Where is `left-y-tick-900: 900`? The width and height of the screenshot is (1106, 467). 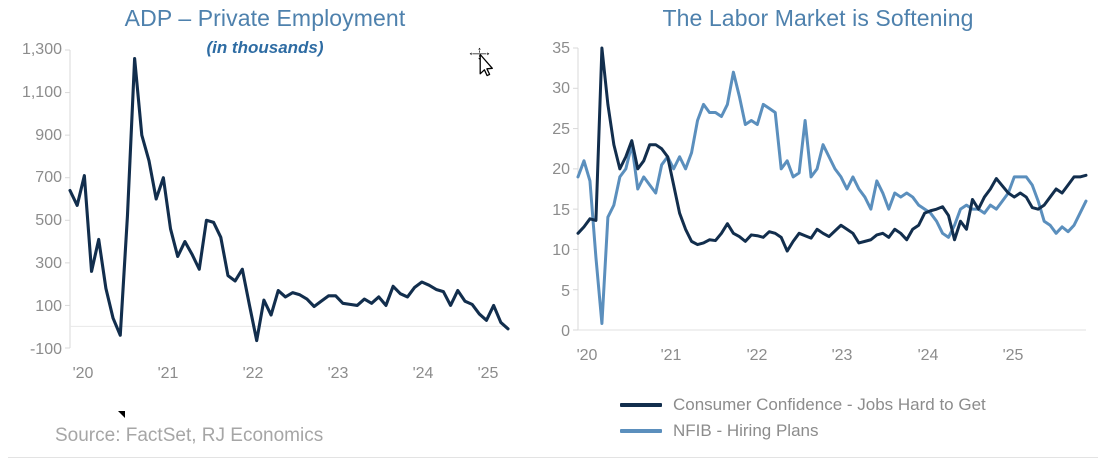
left-y-tick-900: 900 is located at coordinates (48, 135).